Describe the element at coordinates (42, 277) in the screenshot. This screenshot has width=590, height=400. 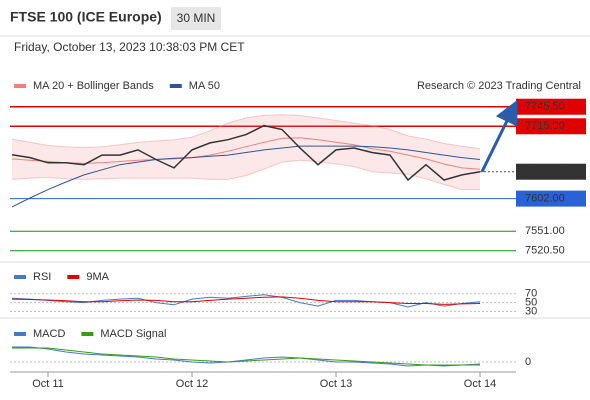
I see `legend-label: RSI` at that location.